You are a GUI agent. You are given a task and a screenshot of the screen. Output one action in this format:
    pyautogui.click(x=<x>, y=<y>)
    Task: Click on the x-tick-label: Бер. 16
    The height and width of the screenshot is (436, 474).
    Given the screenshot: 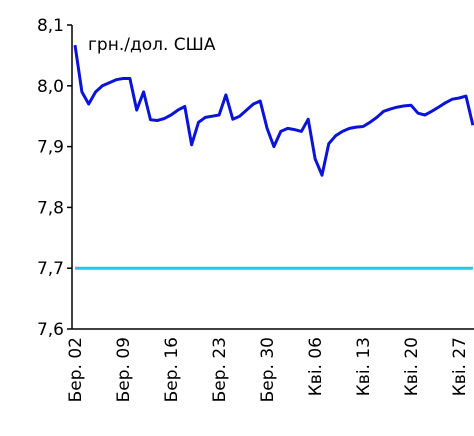 What is the action you would take?
    pyautogui.click(x=172, y=369)
    